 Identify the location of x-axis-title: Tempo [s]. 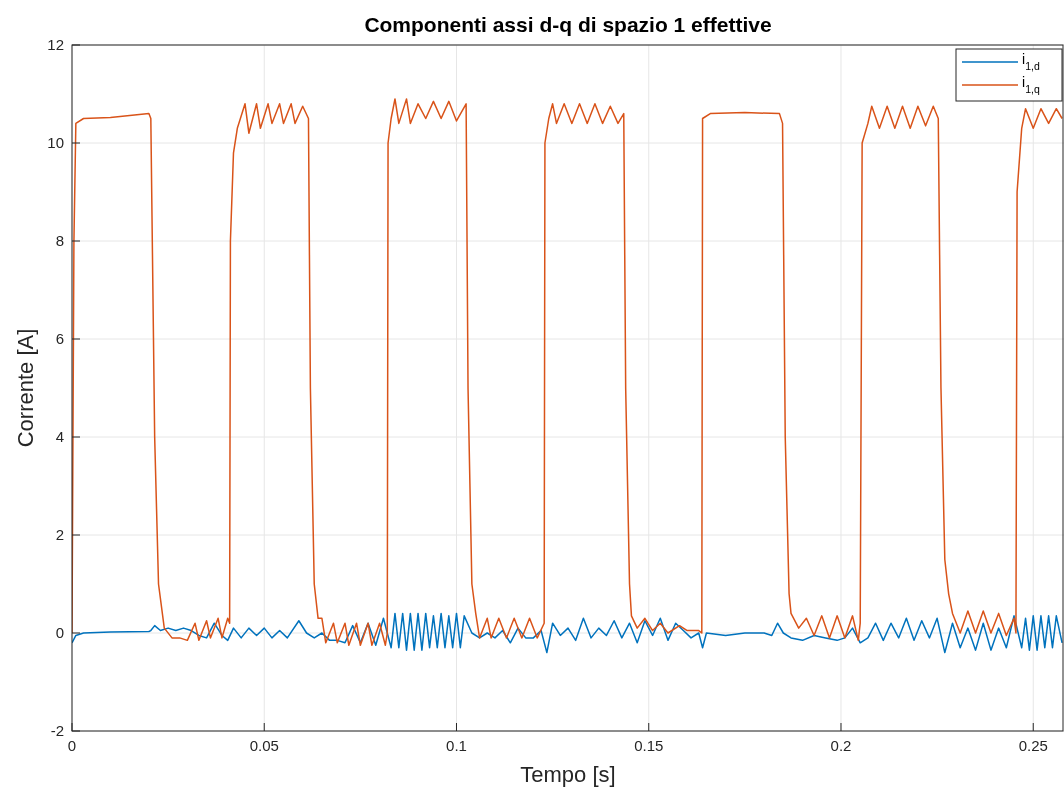
(568, 774).